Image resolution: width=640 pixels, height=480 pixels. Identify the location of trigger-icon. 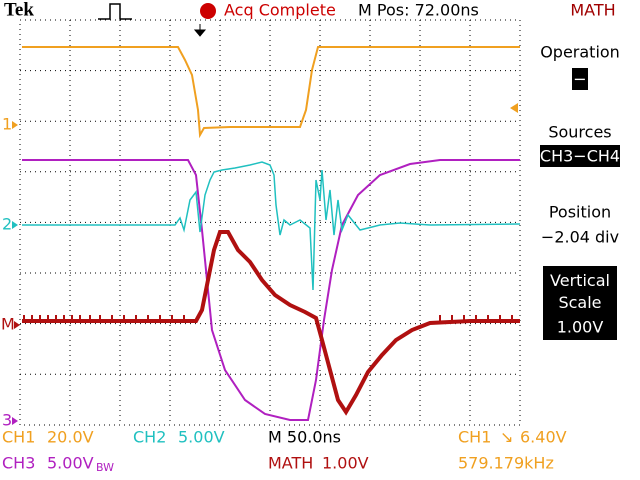
(115, 11).